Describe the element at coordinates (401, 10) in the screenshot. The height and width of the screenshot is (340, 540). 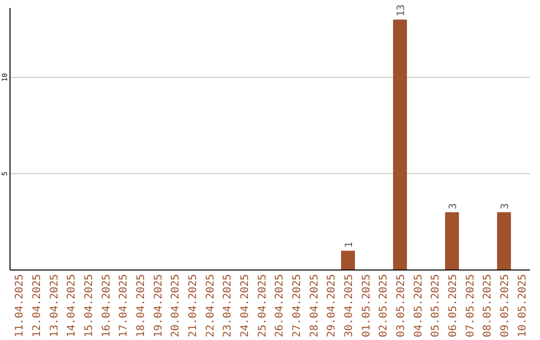
I see `data-label: 13` at that location.